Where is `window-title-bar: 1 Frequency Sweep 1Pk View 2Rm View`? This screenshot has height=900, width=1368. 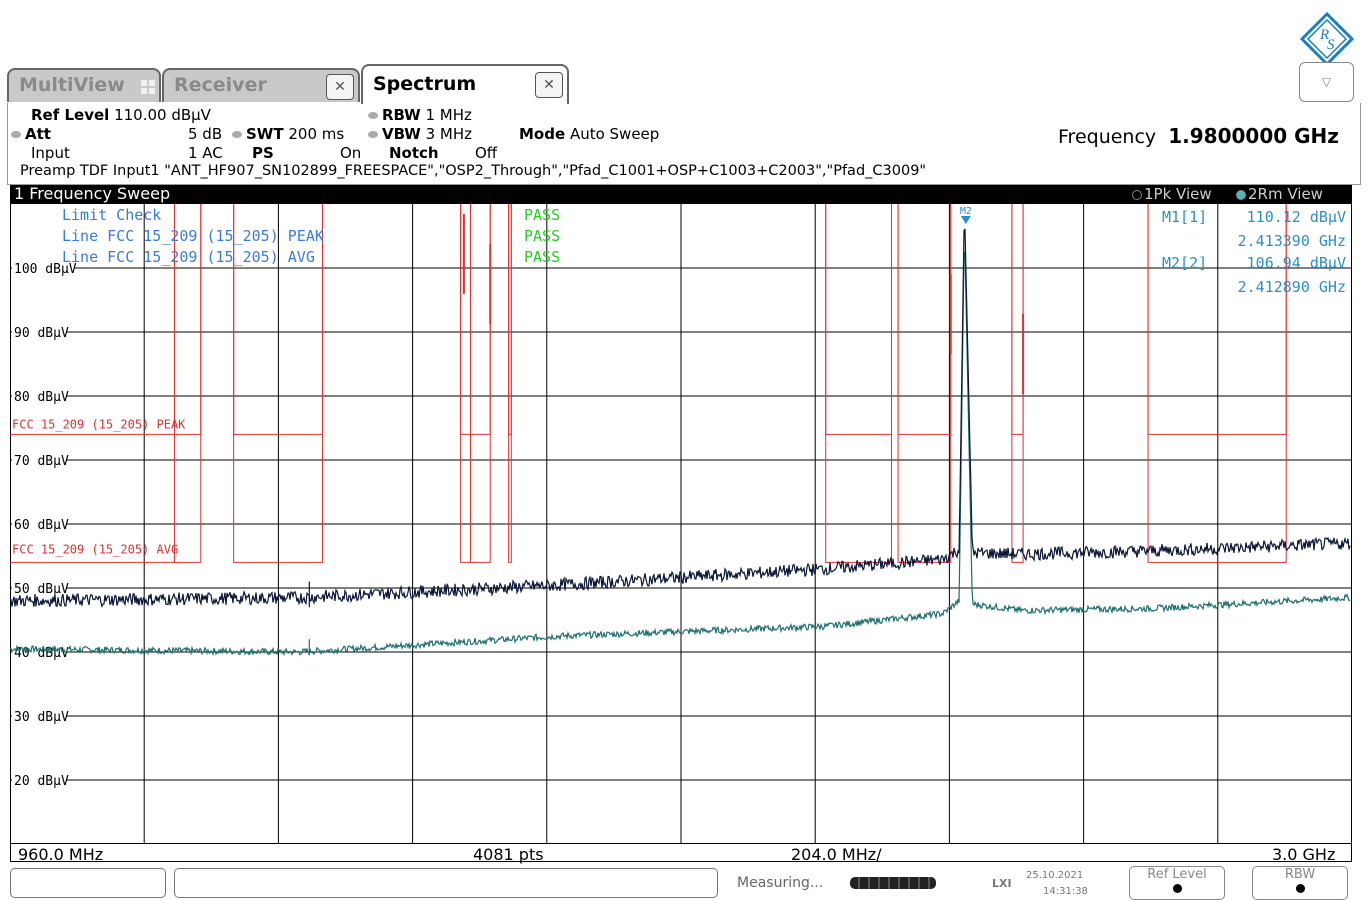
window-title-bar: 1 Frequency Sweep 1Pk View 2Rm View is located at coordinates (681, 194).